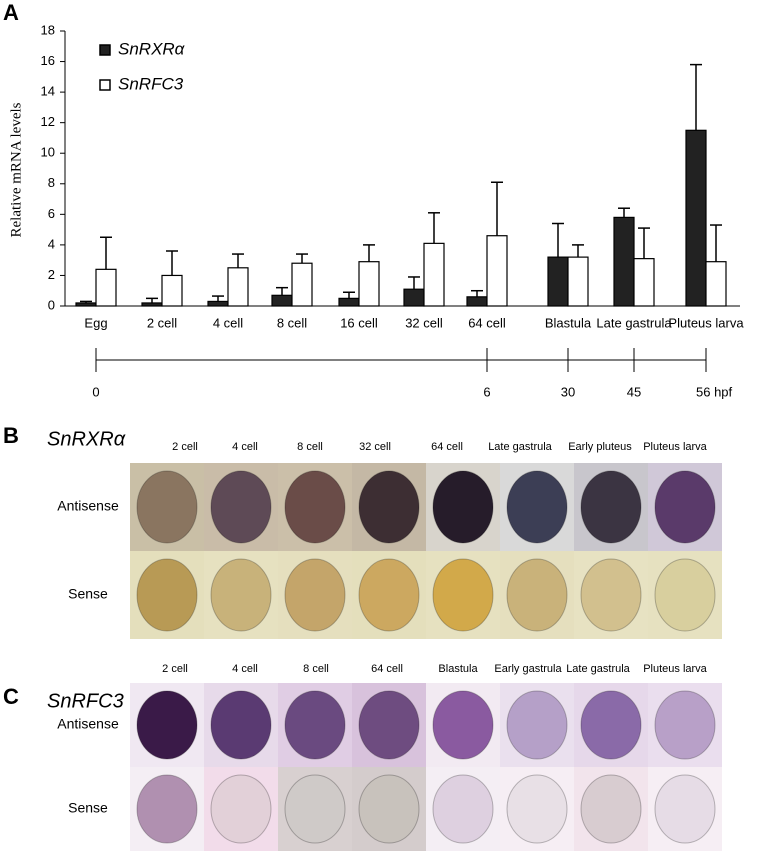  I want to click on timeline-label: 30, so click(568, 391).